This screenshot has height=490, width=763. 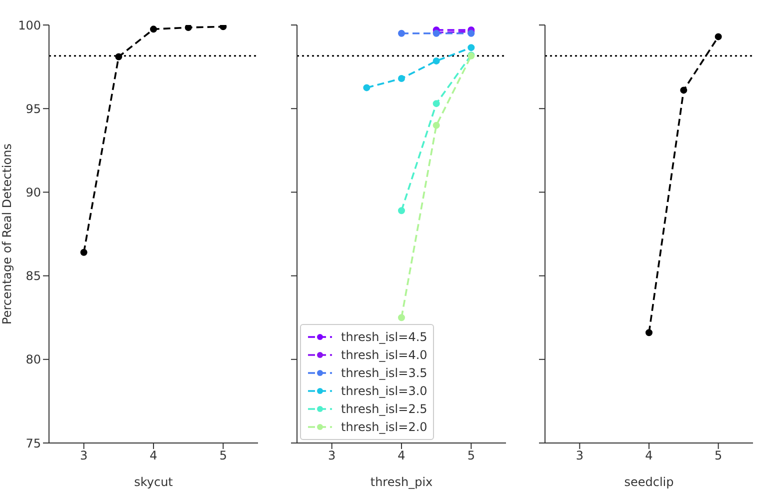 What do you see at coordinates (401, 482) in the screenshot?
I see `x-axis-title: thresh_pix` at bounding box center [401, 482].